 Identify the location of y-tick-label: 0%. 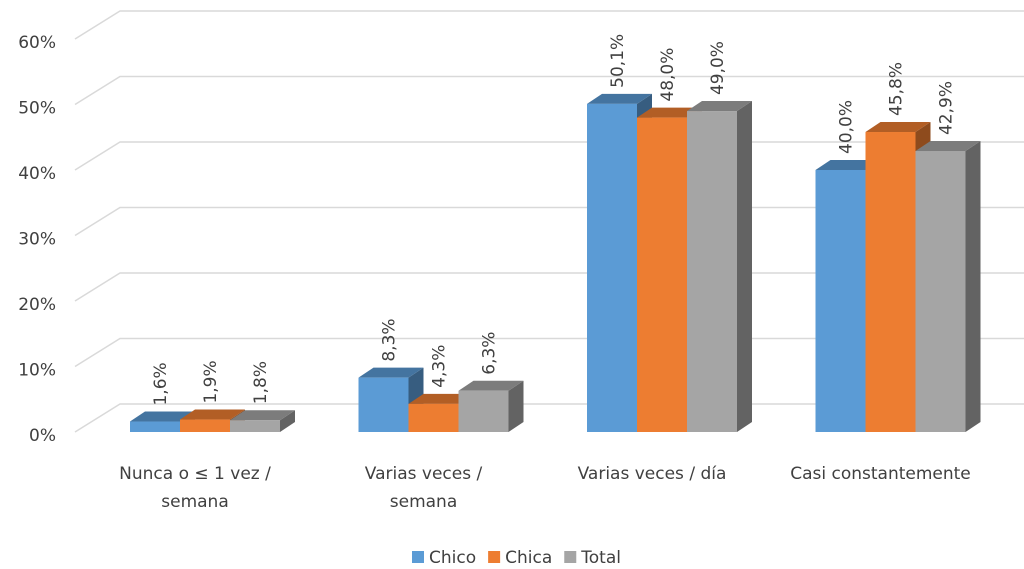
(42, 436).